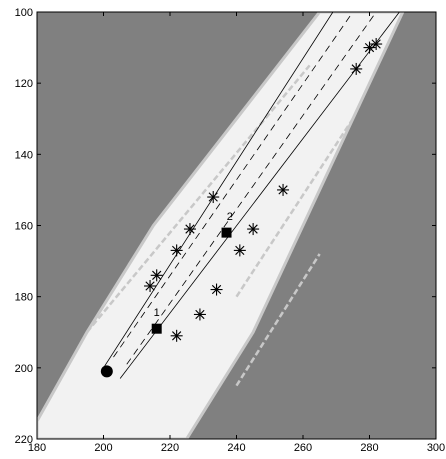  What do you see at coordinates (303, 448) in the screenshot?
I see `x-tick-label-4: 260` at bounding box center [303, 448].